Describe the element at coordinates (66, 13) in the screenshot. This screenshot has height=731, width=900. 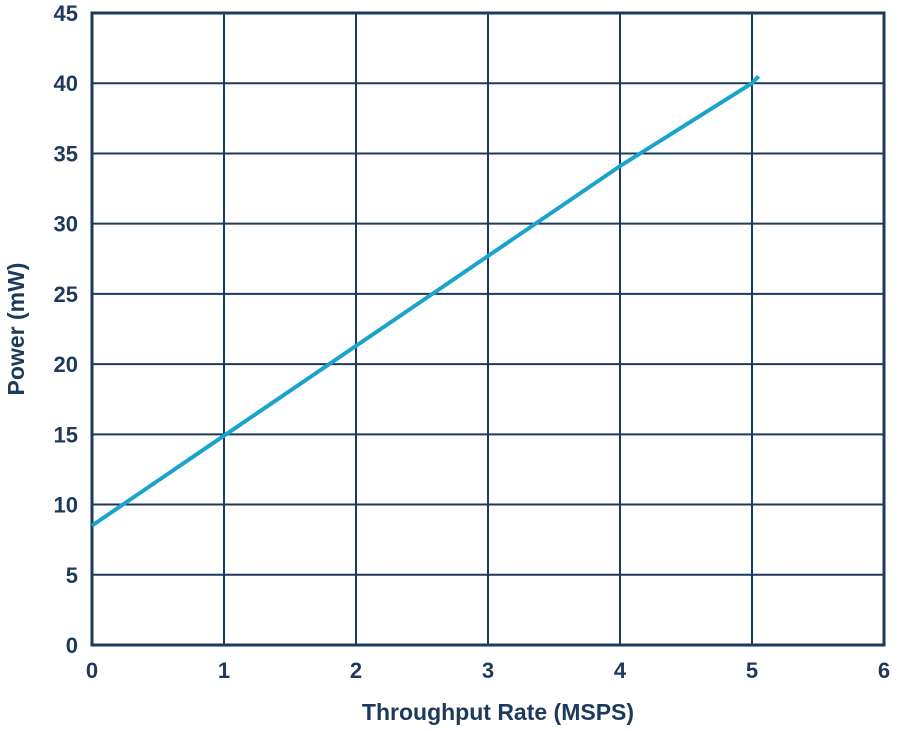
I see `y-tick-label: 45` at that location.